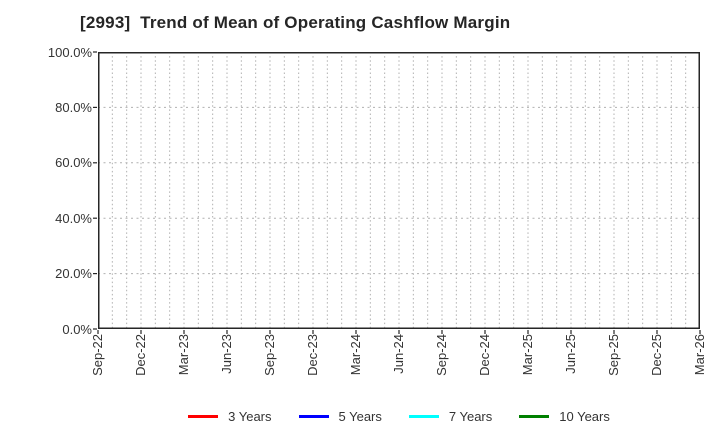  Describe the element at coordinates (73, 107) in the screenshot. I see `y-tick-label: 80.0%` at that location.